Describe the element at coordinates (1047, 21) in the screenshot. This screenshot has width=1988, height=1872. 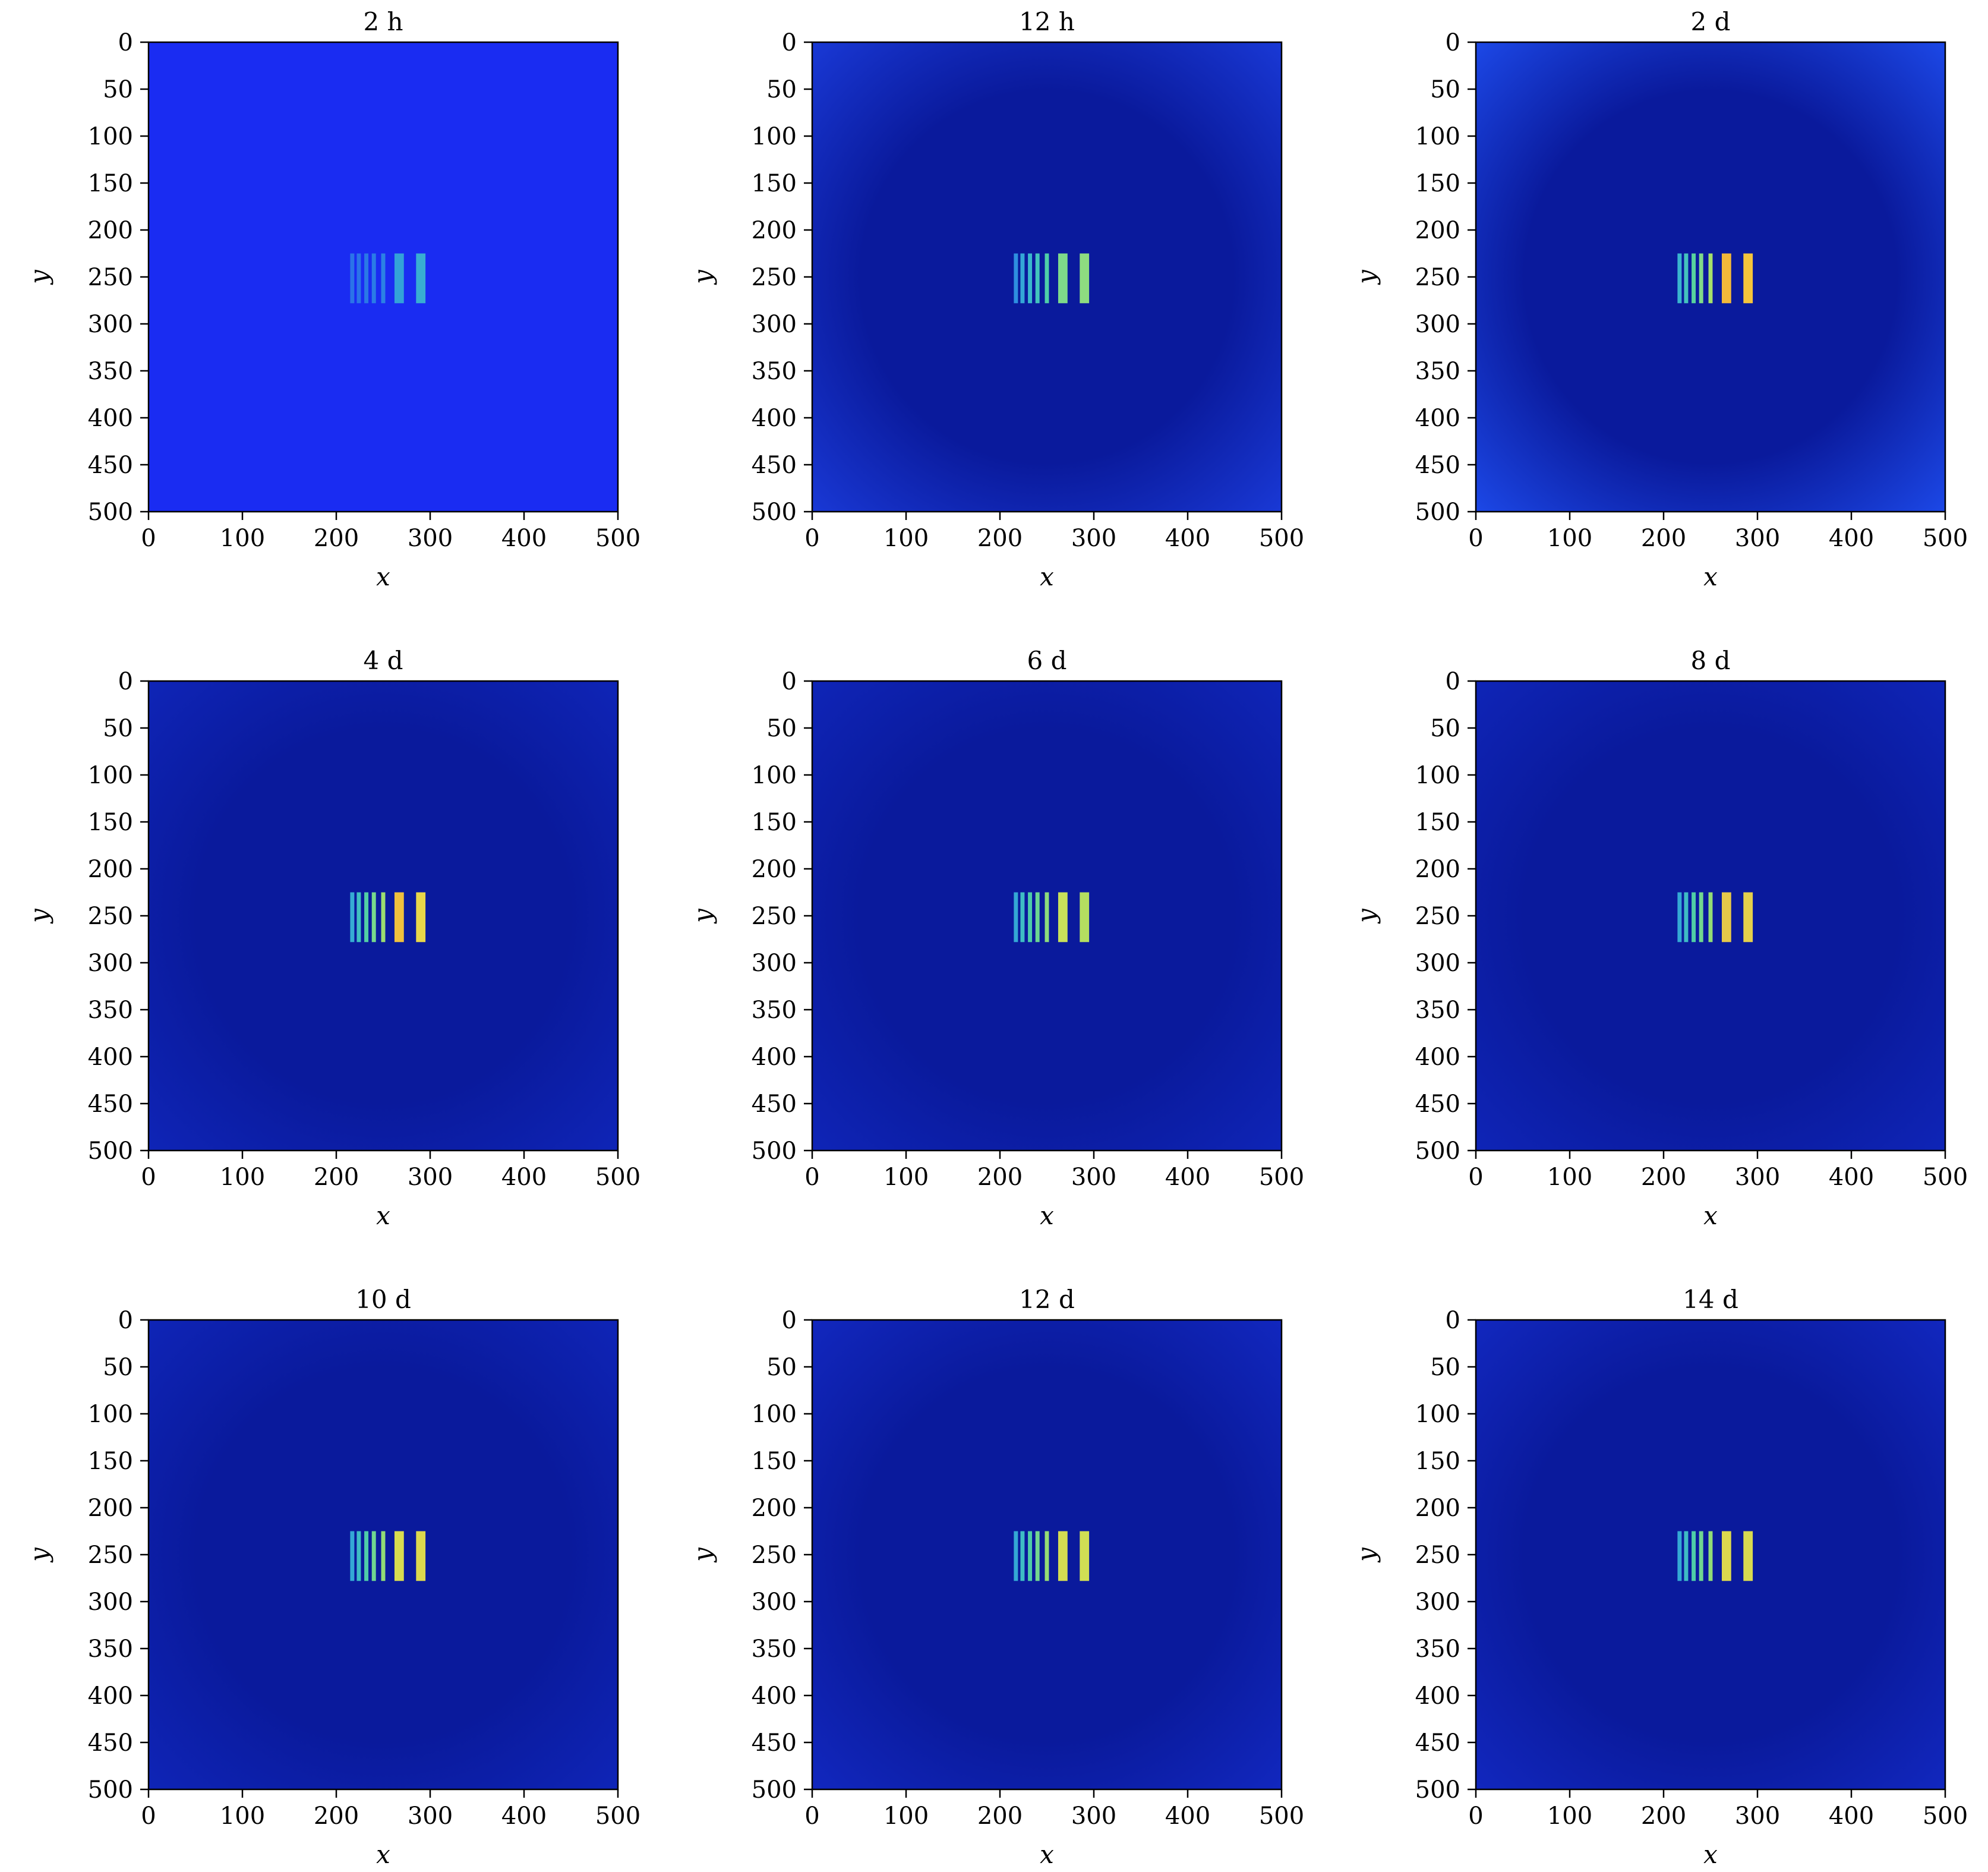
I see `panel-title: 12 h` at that location.